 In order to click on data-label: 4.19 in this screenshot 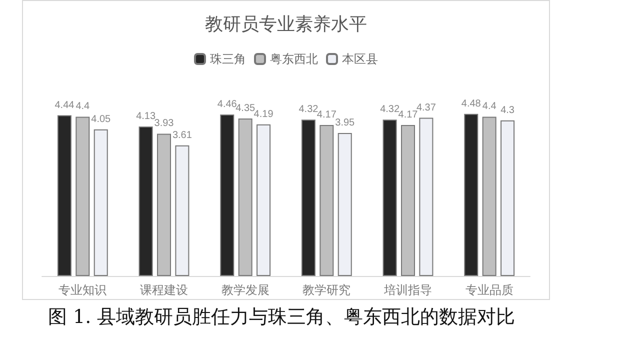, I will do `click(264, 114)`.